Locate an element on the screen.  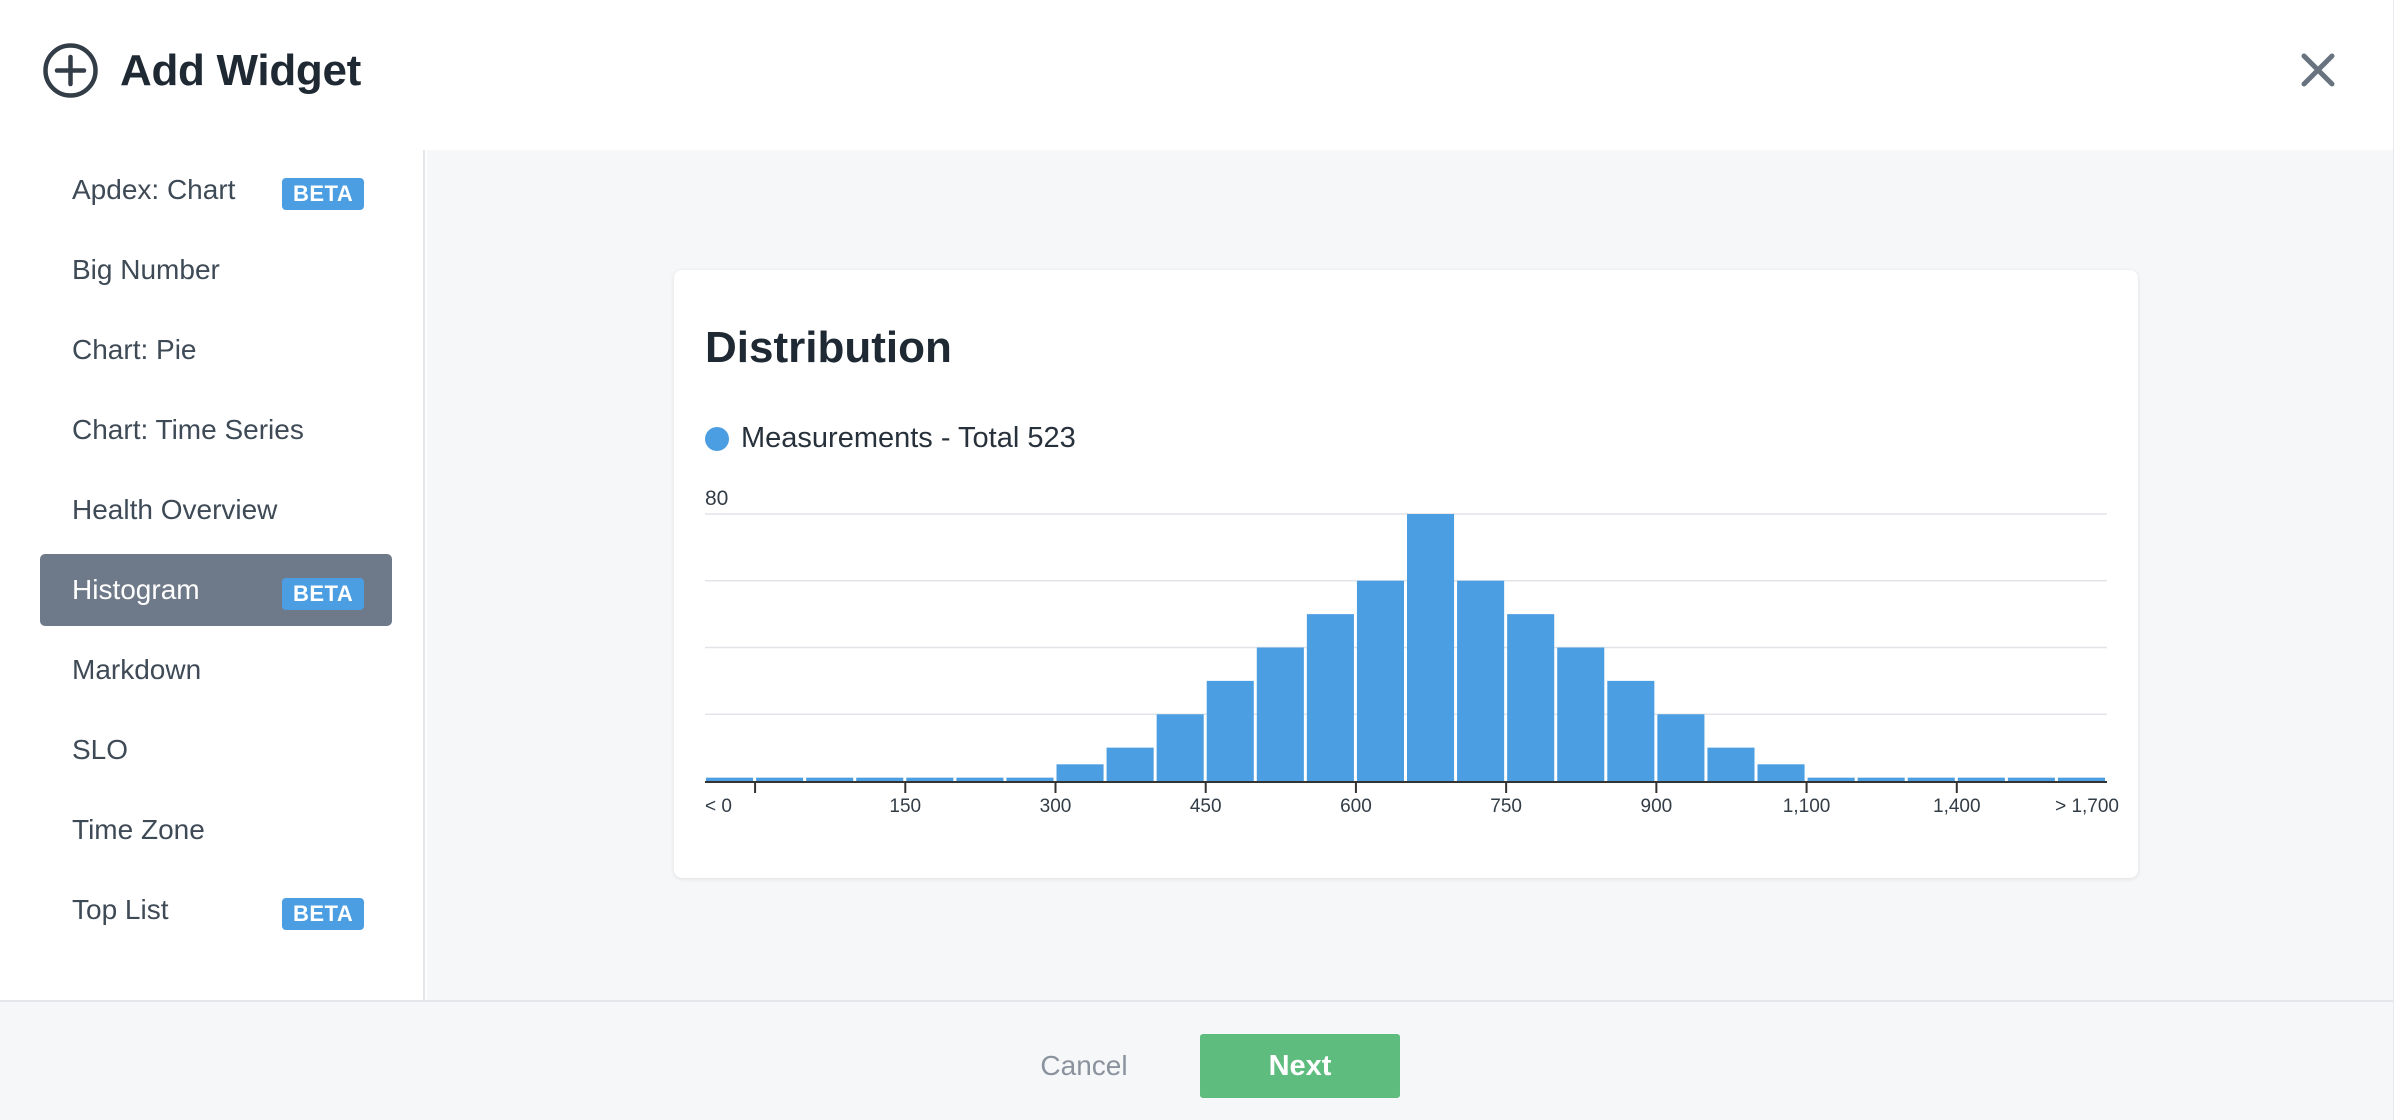
x-tick-label: > 1,700 is located at coordinates (2087, 806).